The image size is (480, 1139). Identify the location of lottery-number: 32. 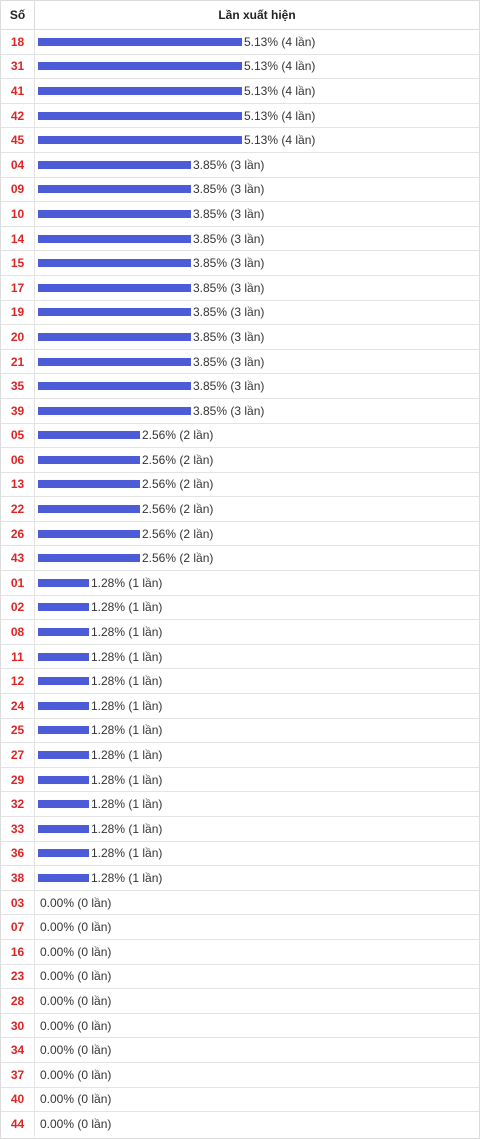
(18, 804).